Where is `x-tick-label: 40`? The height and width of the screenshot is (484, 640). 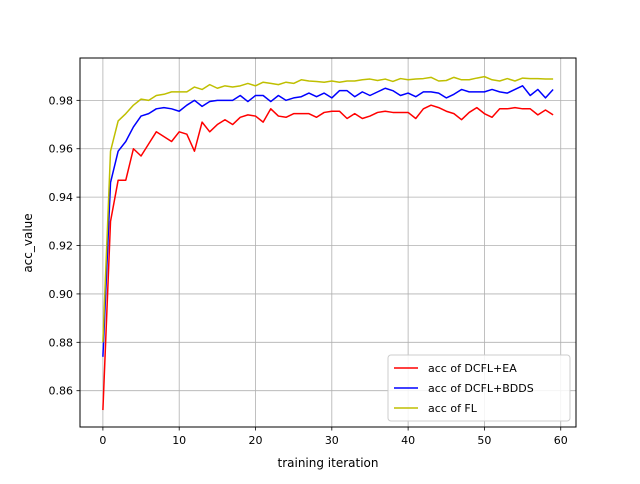
x-tick-label: 40 is located at coordinates (408, 440).